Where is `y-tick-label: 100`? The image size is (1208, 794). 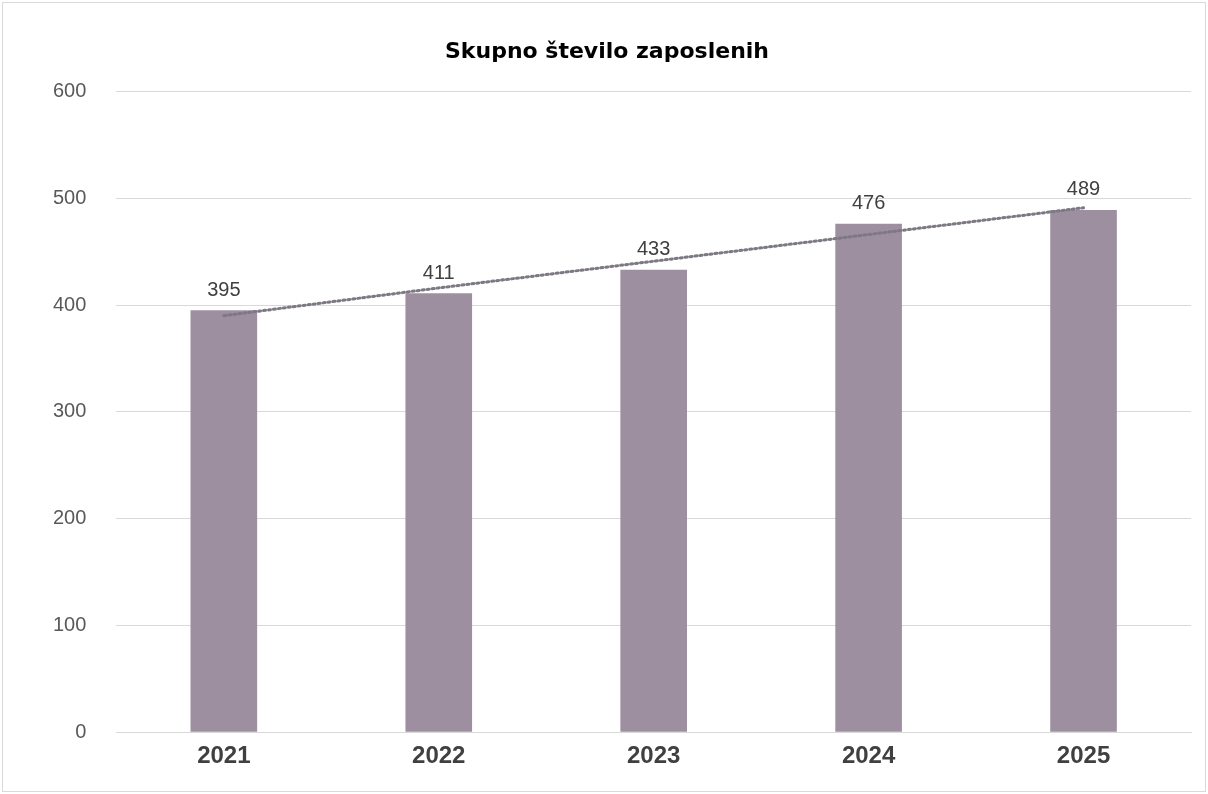
y-tick-label: 100 is located at coordinates (69, 623).